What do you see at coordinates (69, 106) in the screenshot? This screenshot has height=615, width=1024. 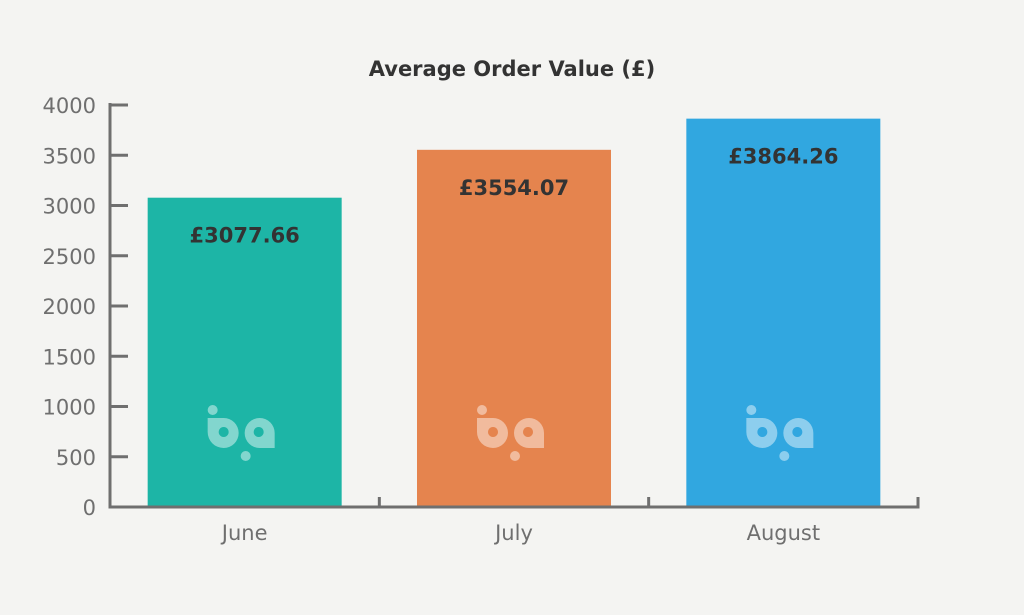 I see `y-tick-label: 4000` at bounding box center [69, 106].